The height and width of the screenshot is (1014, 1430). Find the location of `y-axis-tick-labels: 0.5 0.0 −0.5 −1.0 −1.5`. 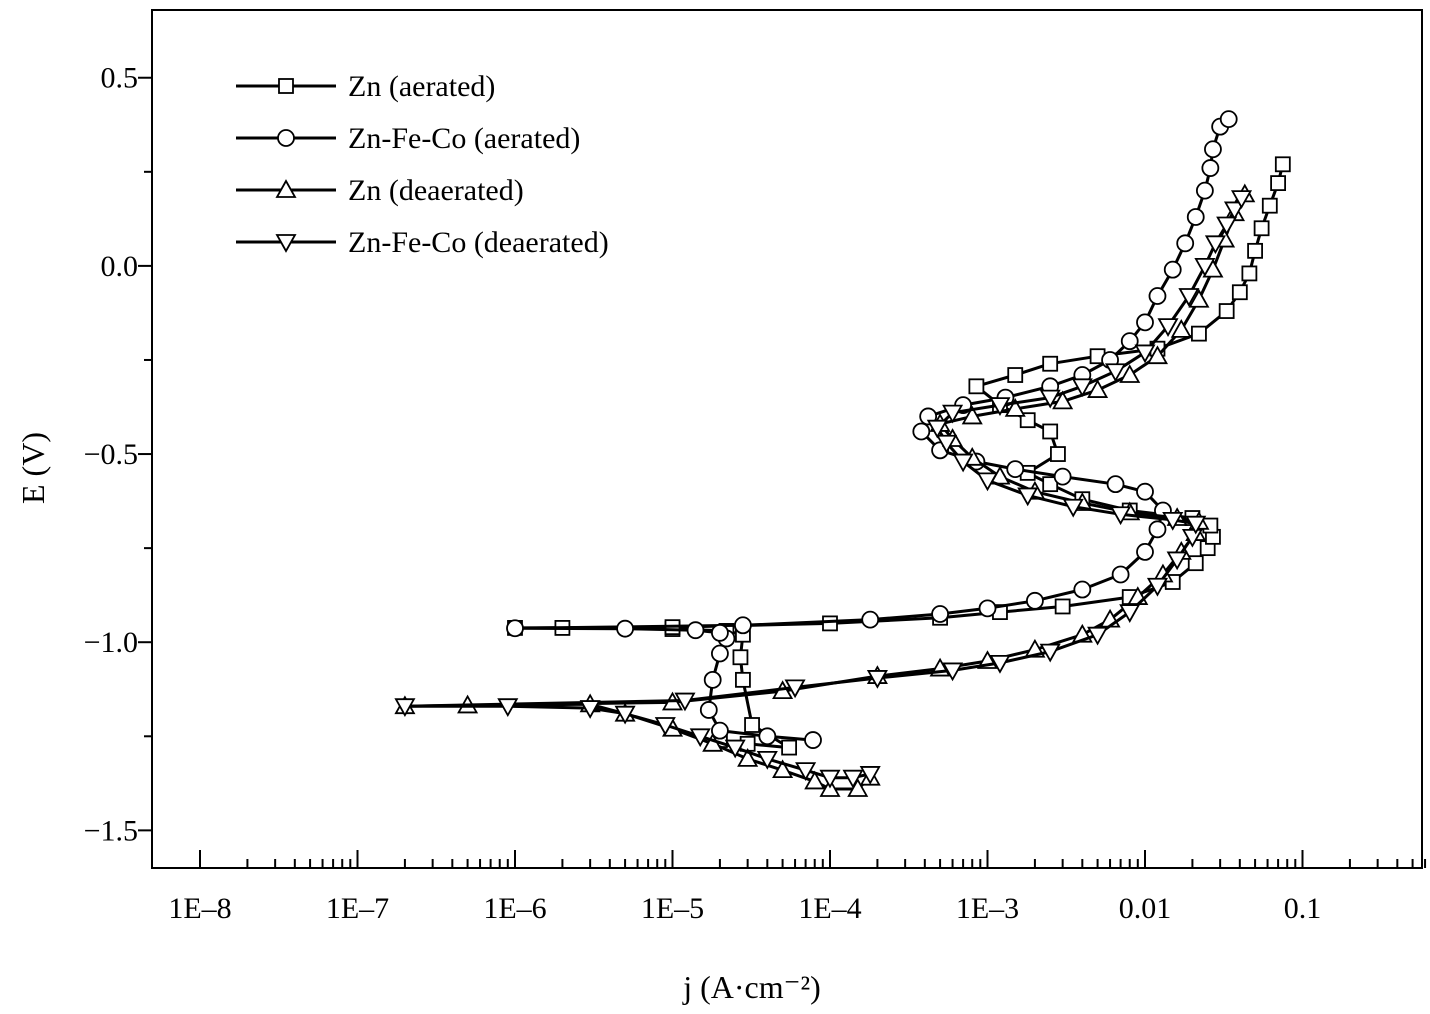

y-axis-tick-labels: 0.5 0.0 −0.5 −1.0 −1.5 is located at coordinates (111, 455).